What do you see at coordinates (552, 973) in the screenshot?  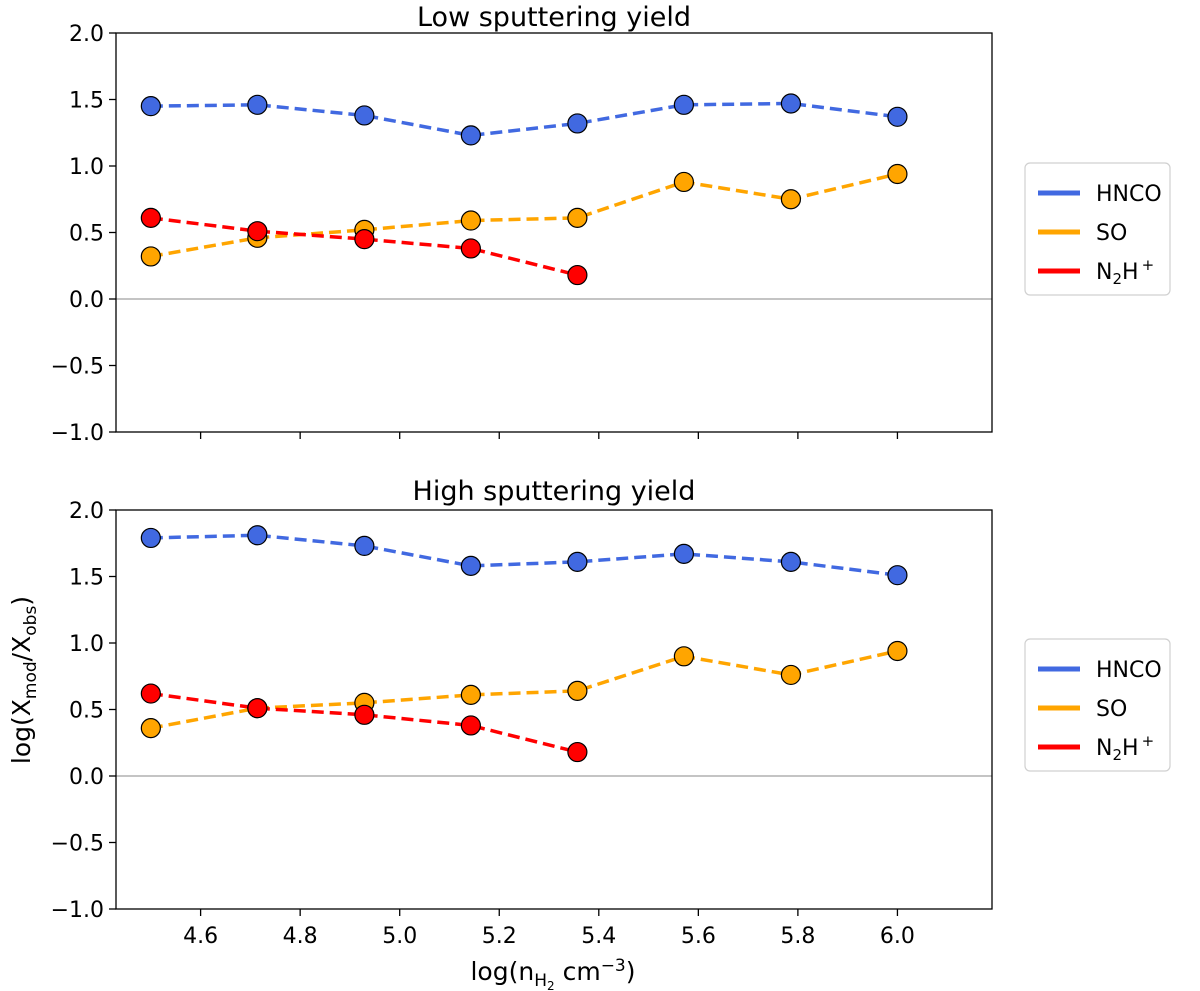 I see `x-axis-label: log(nH2 cm−3)` at bounding box center [552, 973].